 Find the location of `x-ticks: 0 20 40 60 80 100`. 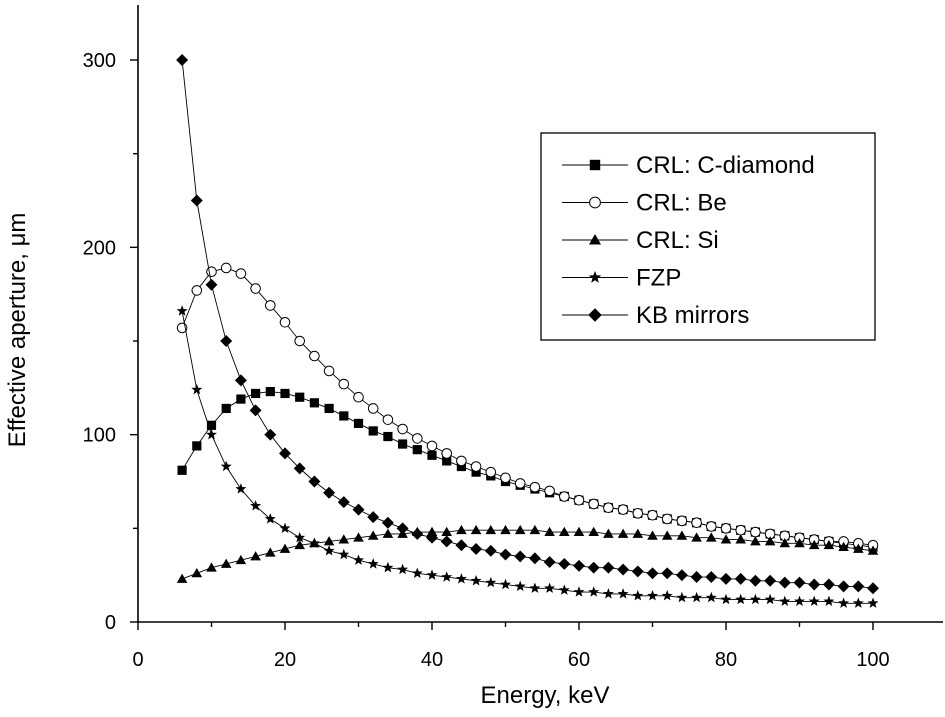

x-ticks: 0 20 40 60 80 100 is located at coordinates (511, 646).